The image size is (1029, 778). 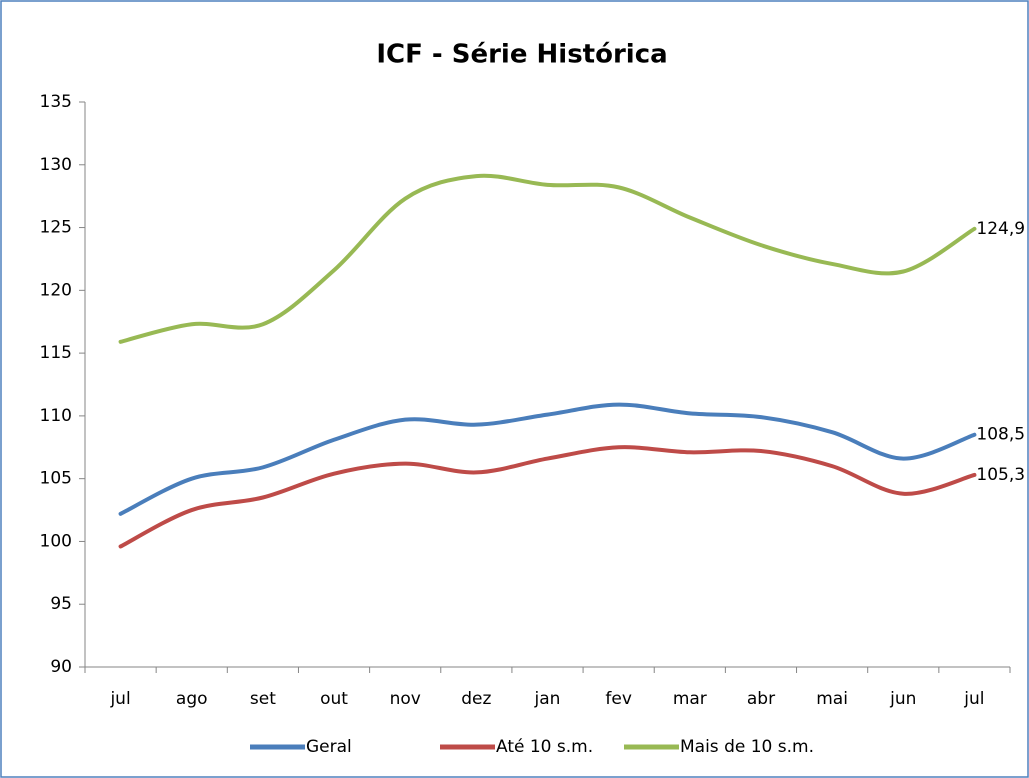 What do you see at coordinates (56, 416) in the screenshot?
I see `y-tick-label: 110` at bounding box center [56, 416].